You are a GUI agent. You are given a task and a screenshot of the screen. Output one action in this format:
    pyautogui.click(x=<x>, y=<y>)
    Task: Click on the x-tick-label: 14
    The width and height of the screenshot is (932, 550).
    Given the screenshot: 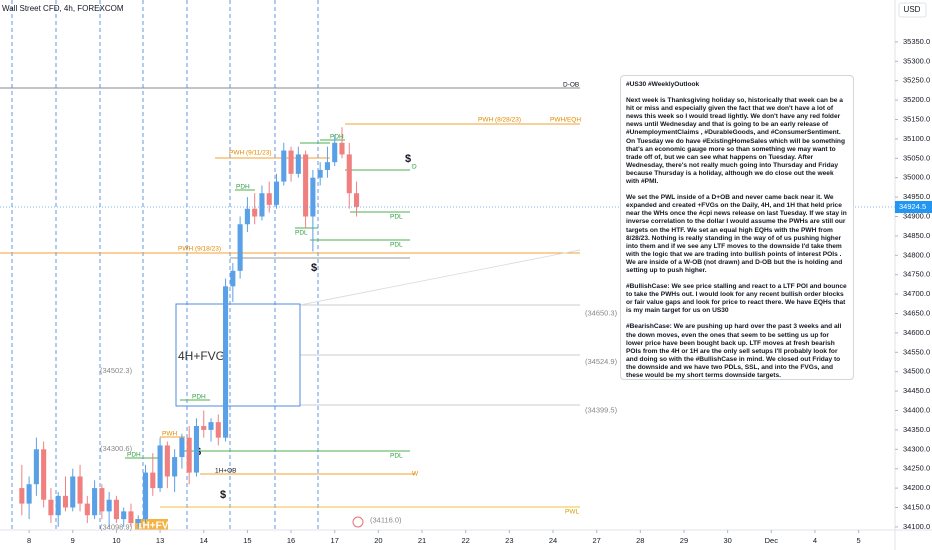 What is the action you would take?
    pyautogui.click(x=204, y=540)
    